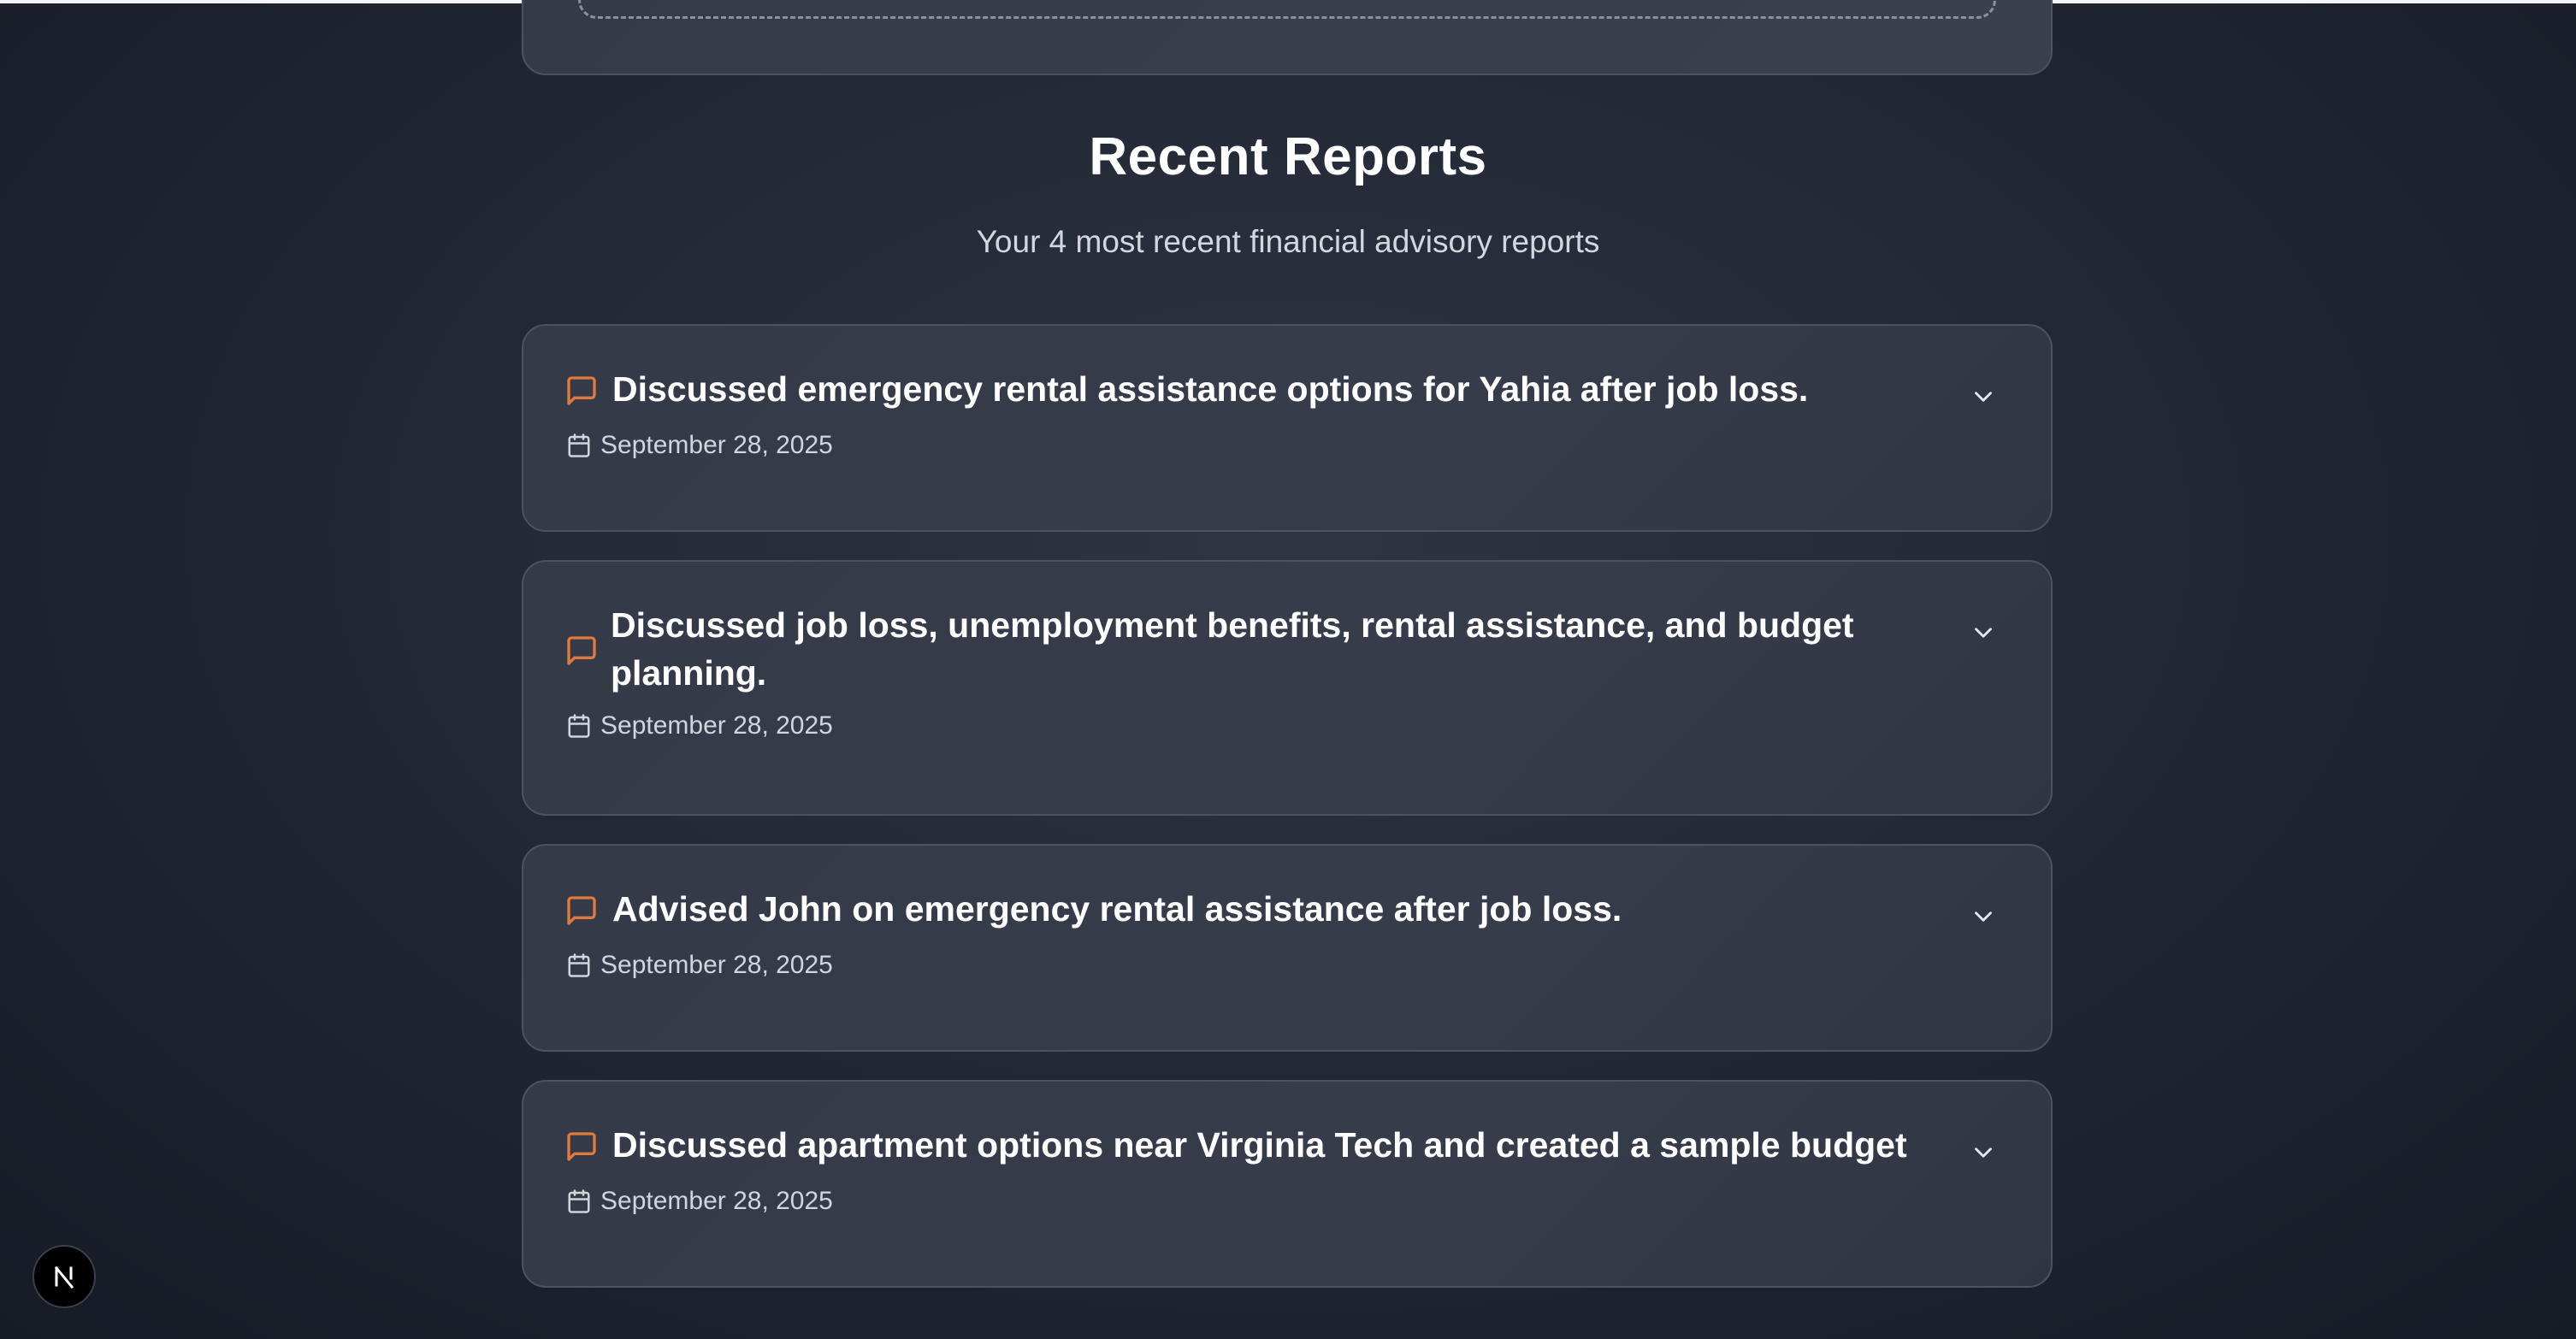 This screenshot has height=1339, width=2576. I want to click on upload-dropzone, so click(1287, 9).